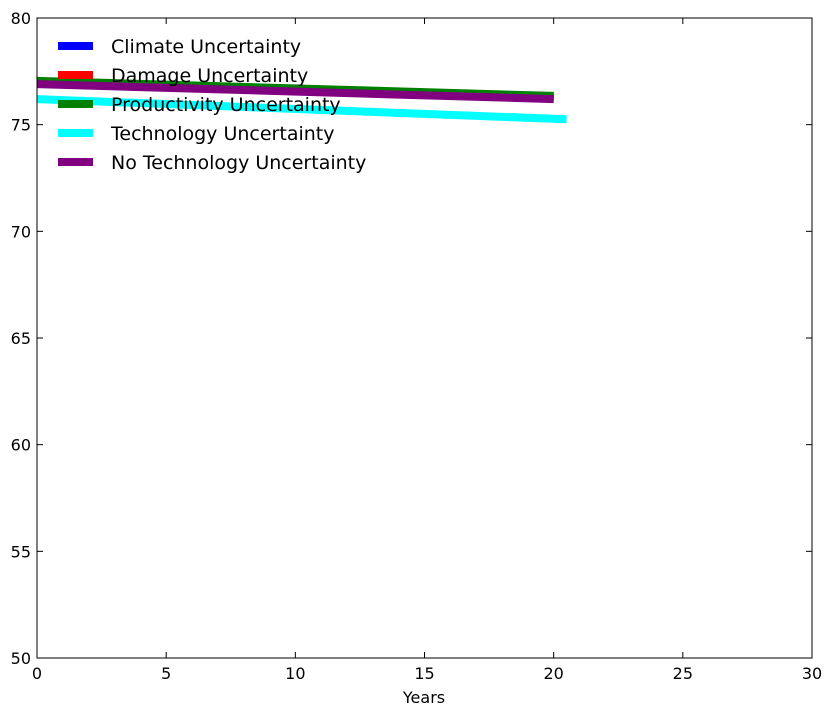 This screenshot has width=832, height=717. Describe the element at coordinates (21, 18) in the screenshot. I see `y-tick-label: 80` at that location.